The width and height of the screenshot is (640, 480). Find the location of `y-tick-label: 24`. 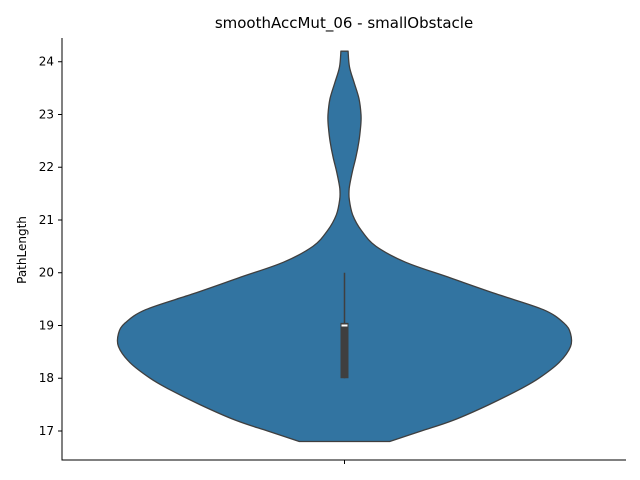

y-tick-label: 24 is located at coordinates (46, 62).